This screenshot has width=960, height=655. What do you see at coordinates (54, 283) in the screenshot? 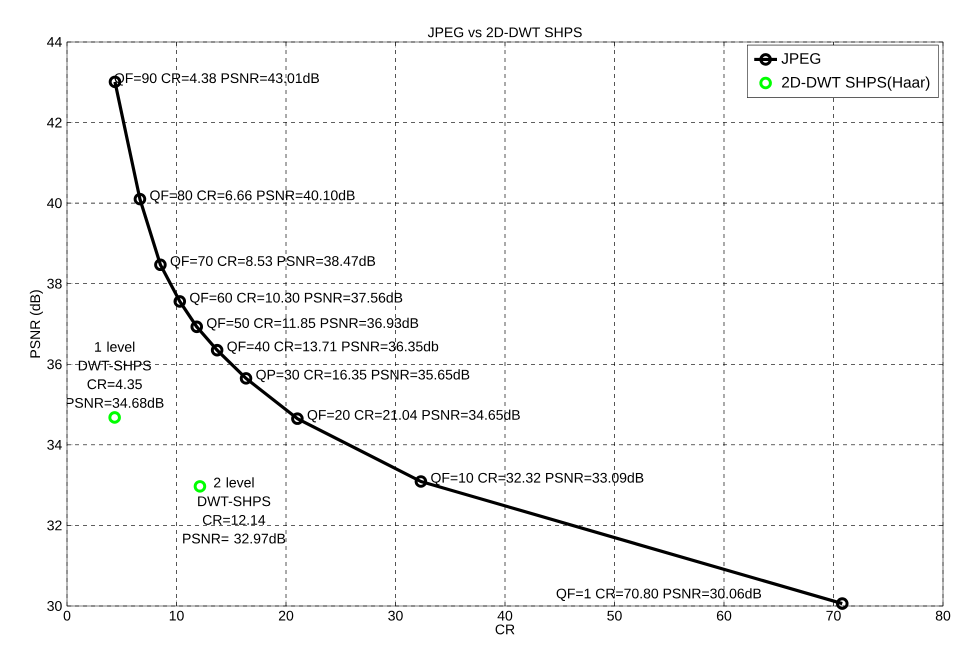
I see `y-tick-label: 38` at bounding box center [54, 283].